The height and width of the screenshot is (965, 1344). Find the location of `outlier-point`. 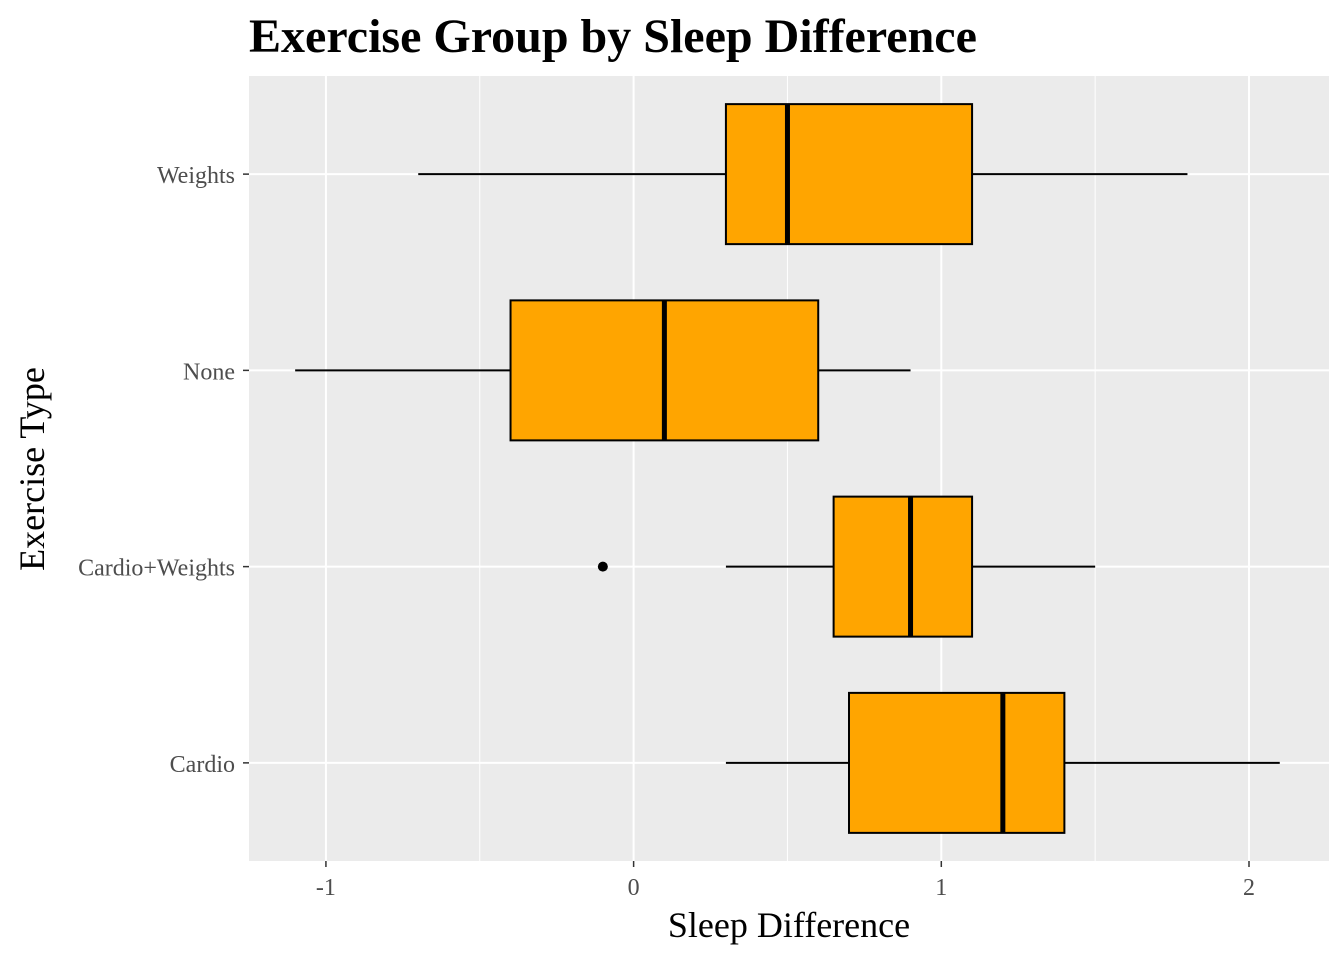

outlier-point is located at coordinates (602, 566).